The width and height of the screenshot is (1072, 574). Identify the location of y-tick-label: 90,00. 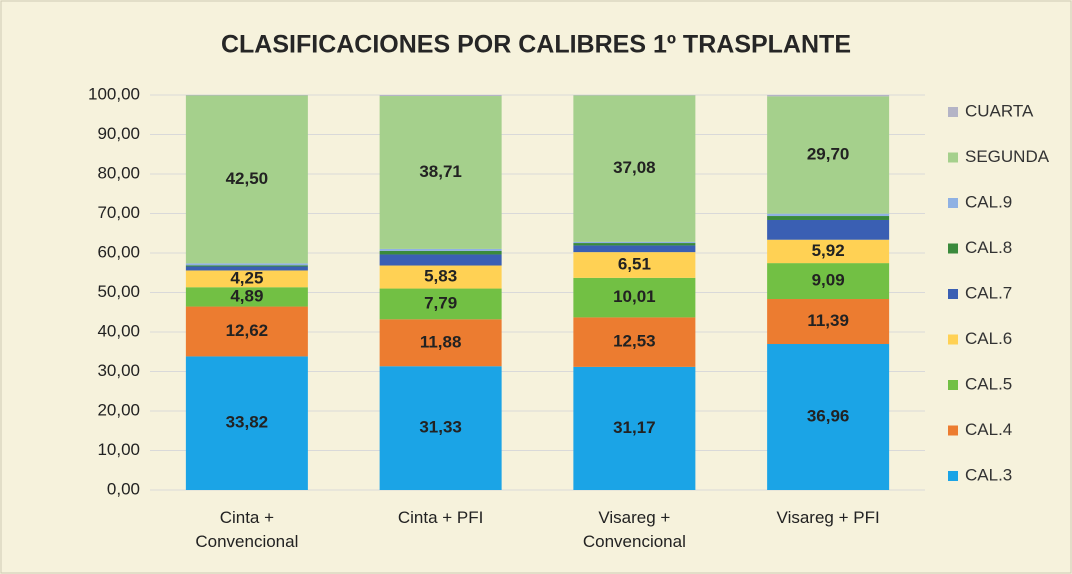
(118, 133).